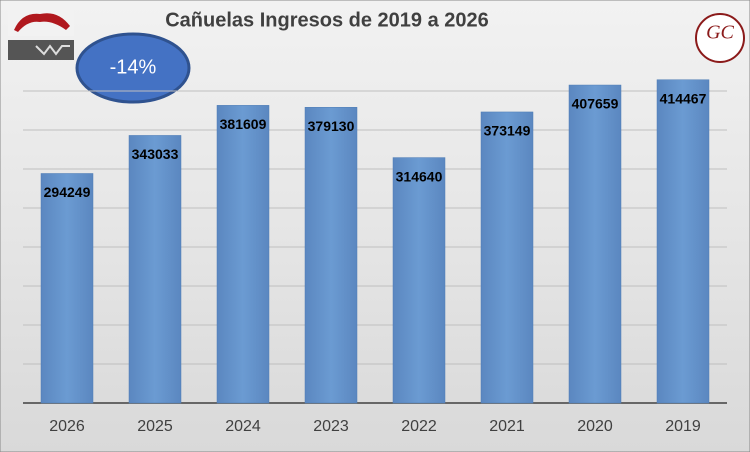 The image size is (750, 452). What do you see at coordinates (683, 426) in the screenshot?
I see `x-tick-label: 2019` at bounding box center [683, 426].